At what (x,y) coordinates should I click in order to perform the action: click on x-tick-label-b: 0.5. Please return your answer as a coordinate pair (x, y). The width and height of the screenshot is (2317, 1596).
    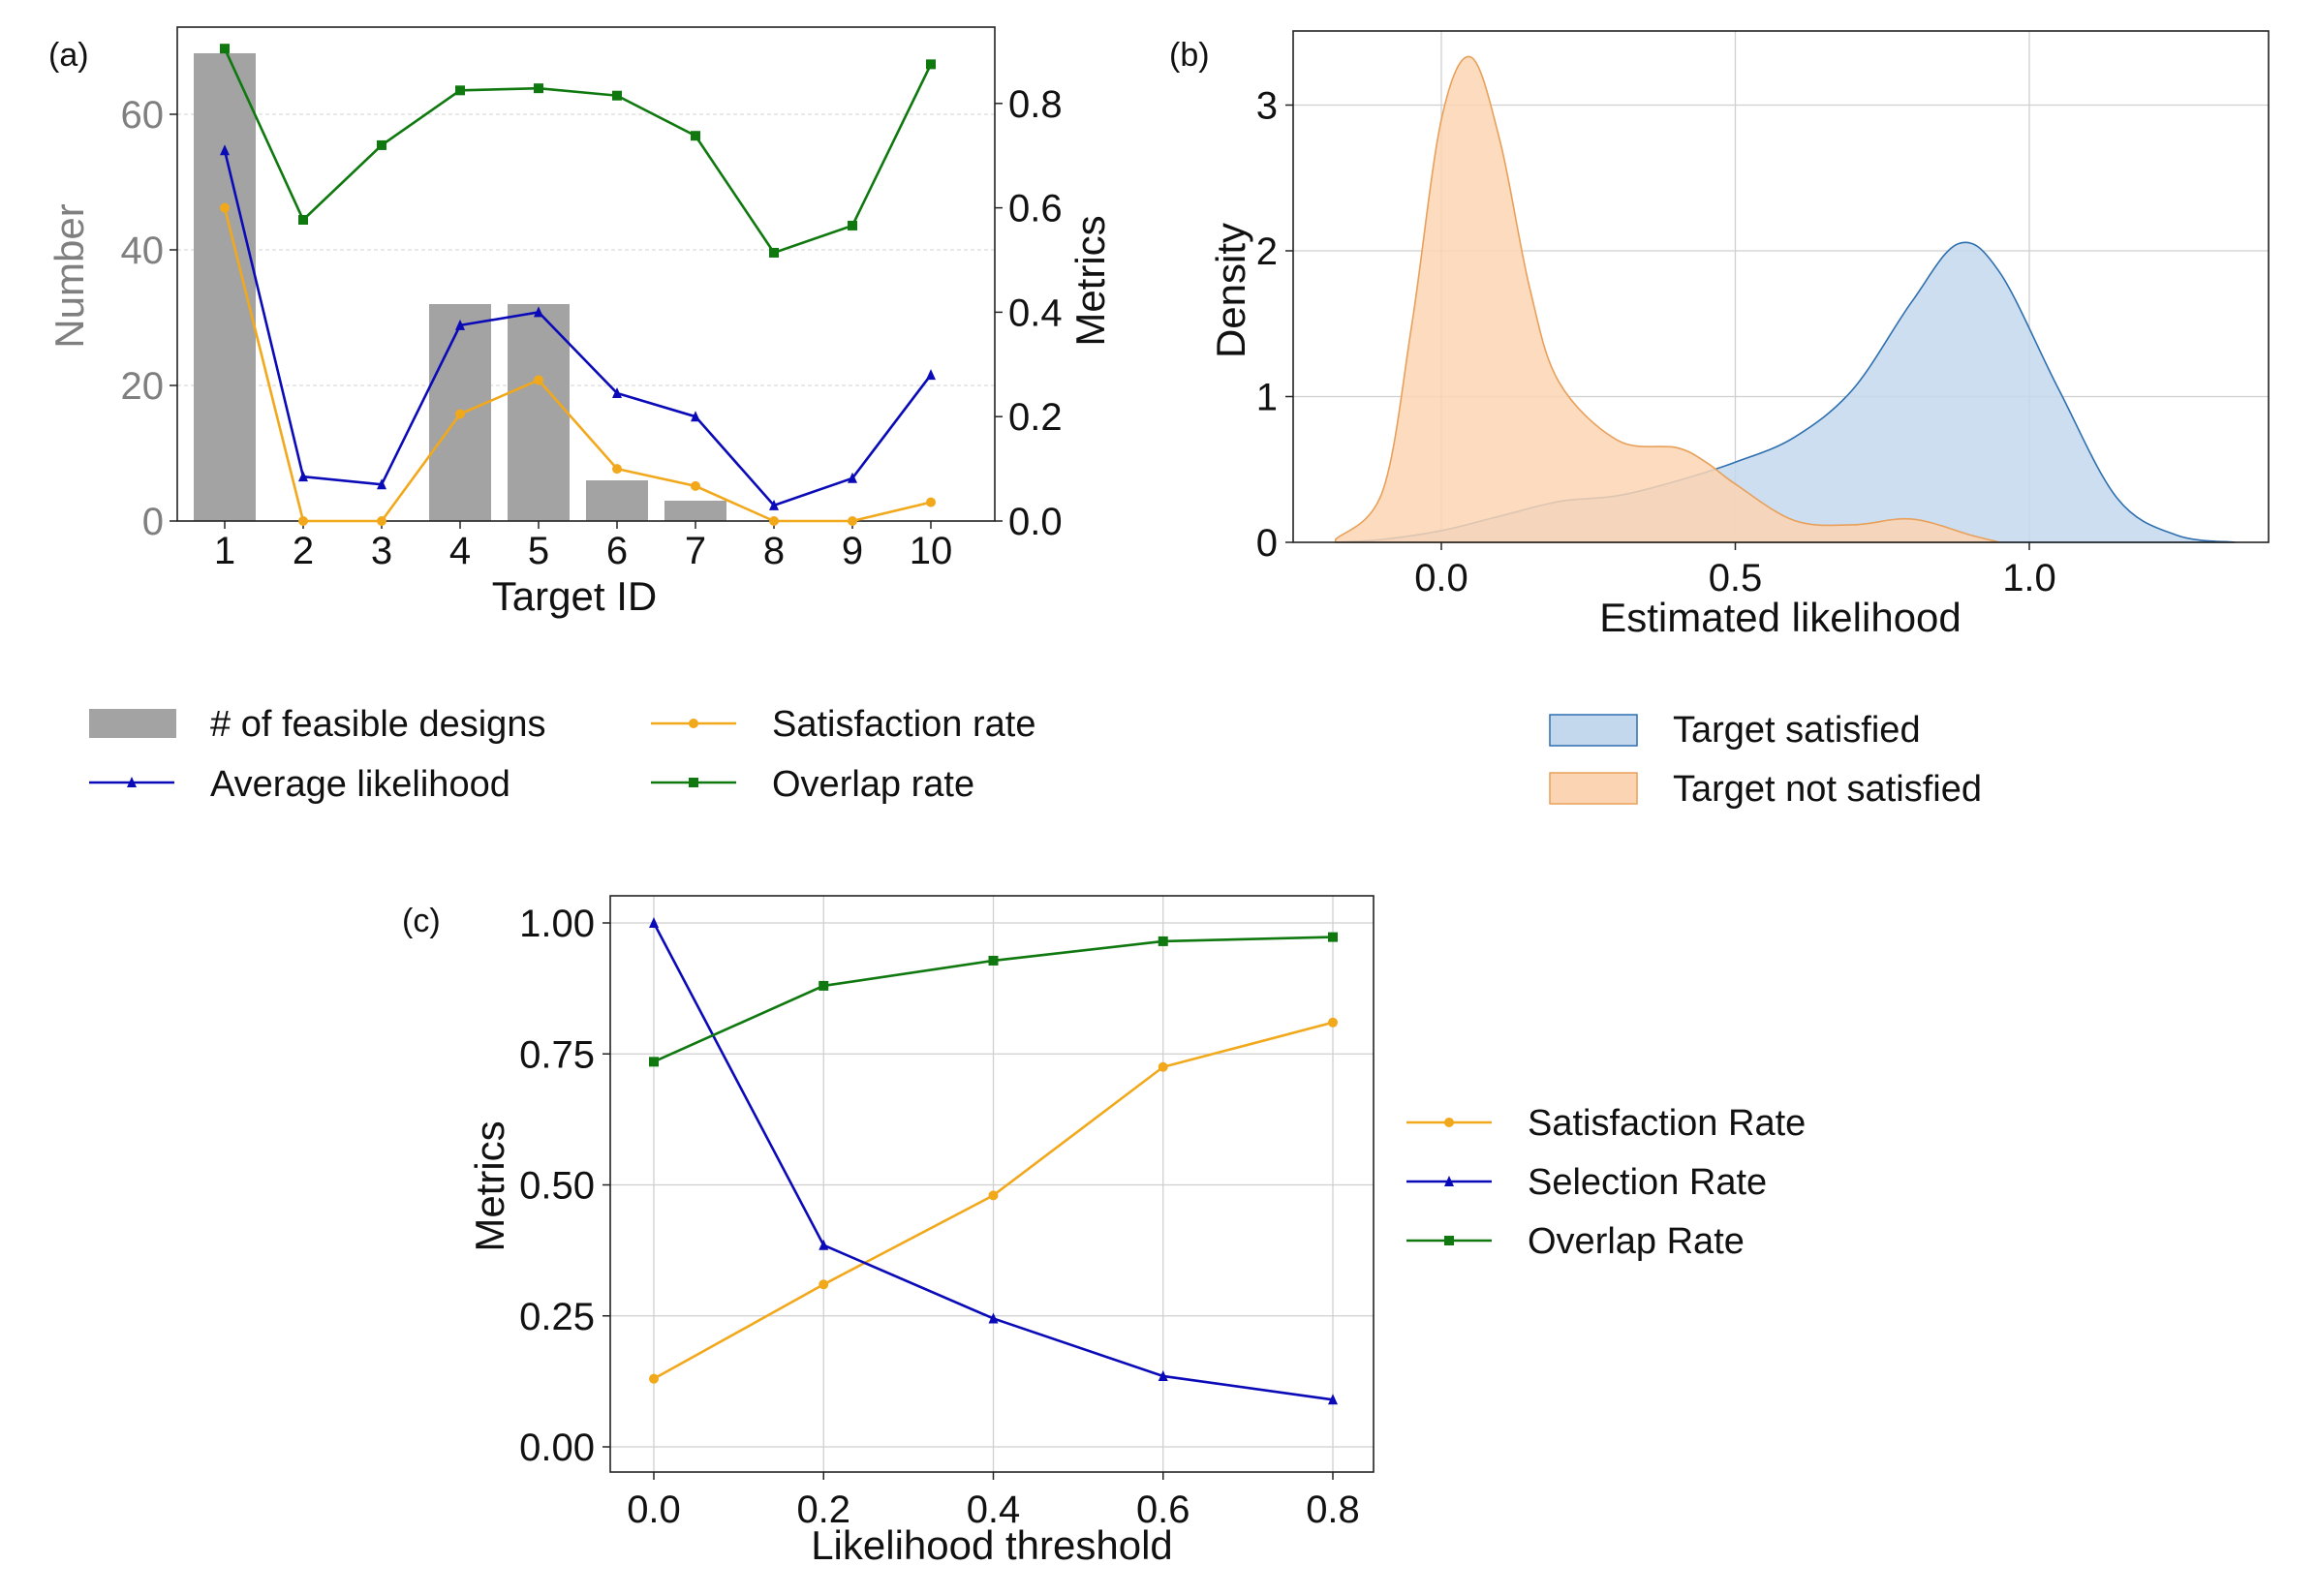
    Looking at the image, I should click on (1736, 578).